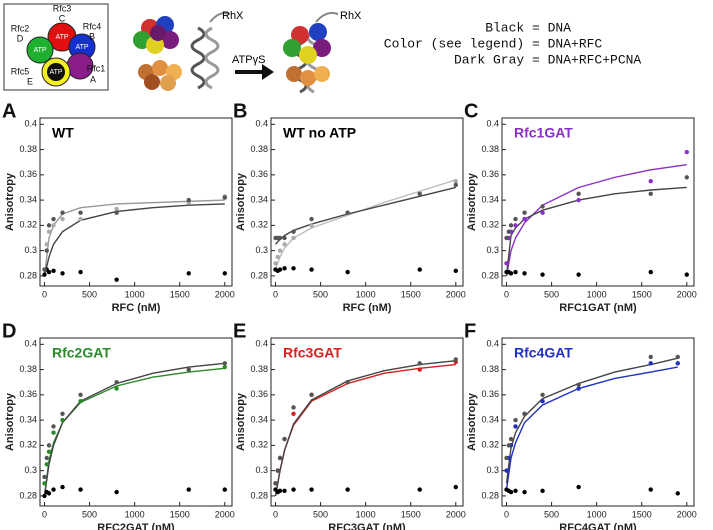 The image size is (713, 530). I want to click on subunit-label: Rfc3, so click(62, 8).